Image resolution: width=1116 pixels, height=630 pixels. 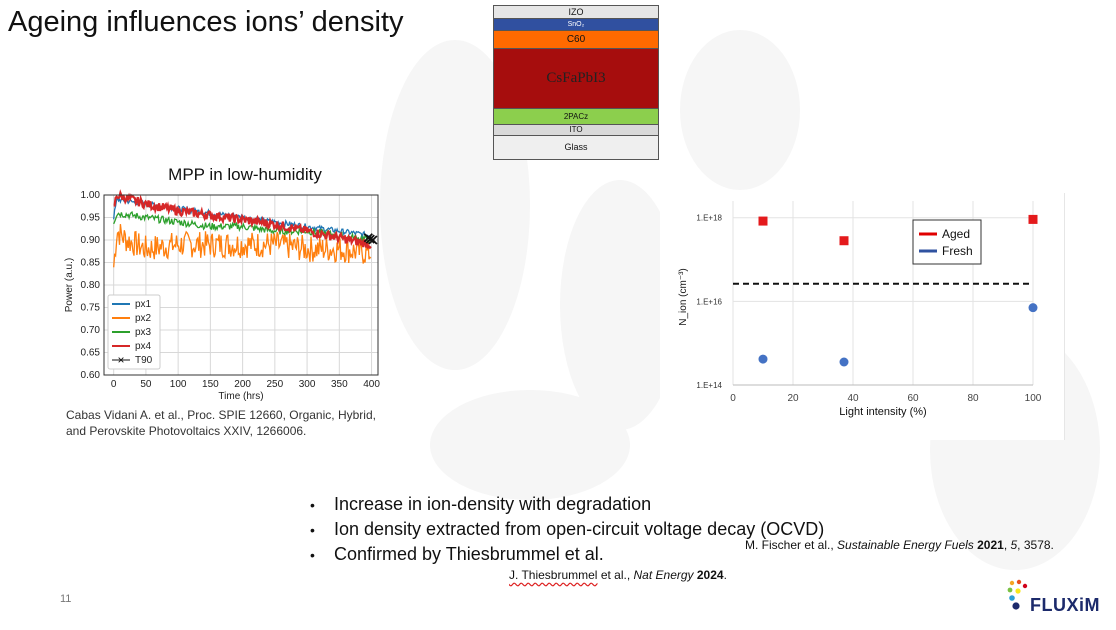 What do you see at coordinates (1007, 545) in the screenshot?
I see `fischer-ref-sep: ,` at bounding box center [1007, 545].